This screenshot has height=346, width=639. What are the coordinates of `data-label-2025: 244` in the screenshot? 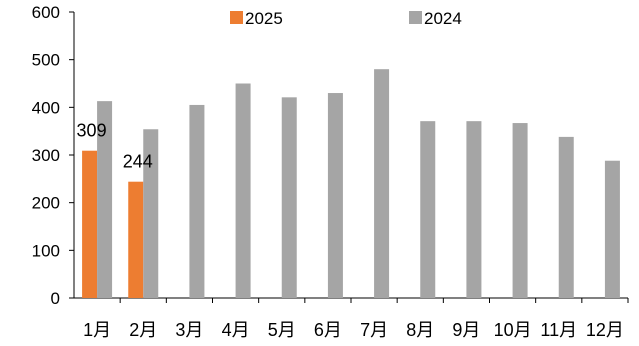 It's located at (138, 162).